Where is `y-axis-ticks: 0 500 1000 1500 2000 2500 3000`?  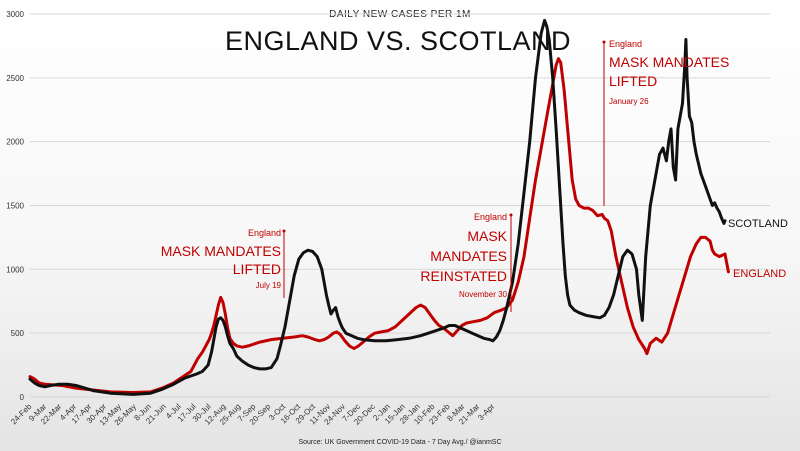 y-axis-ticks: 0 500 1000 1500 2000 2500 3000 is located at coordinates (15, 206).